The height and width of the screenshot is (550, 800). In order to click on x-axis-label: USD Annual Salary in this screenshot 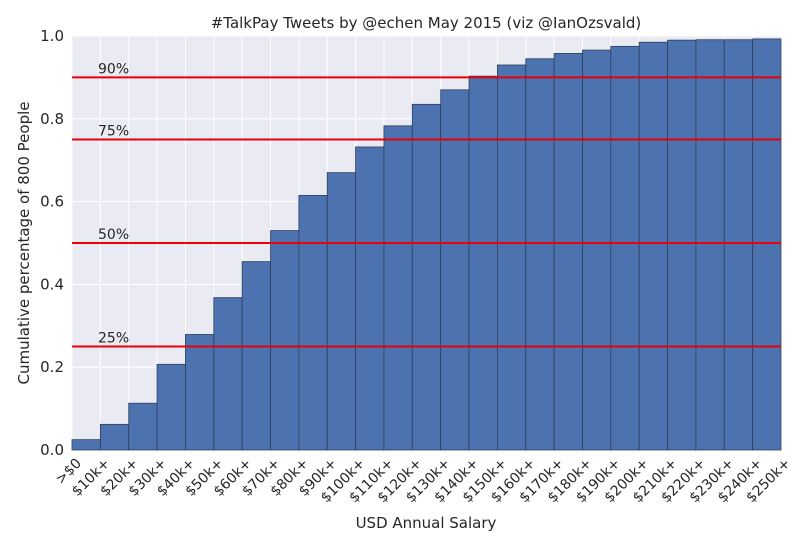, I will do `click(426, 523)`.